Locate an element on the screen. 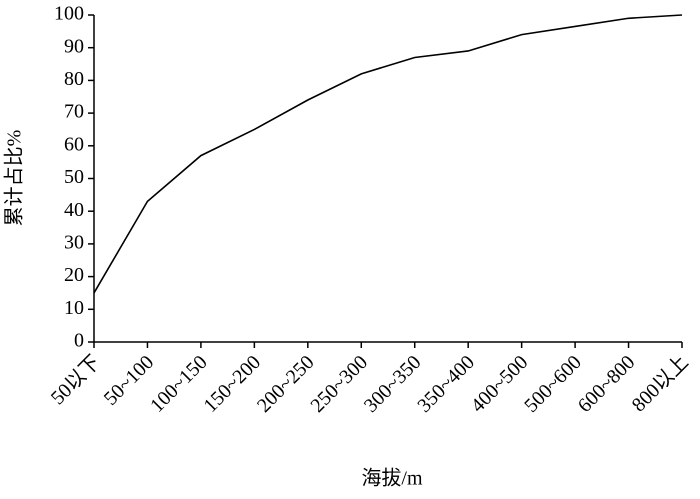 The width and height of the screenshot is (700, 499). x-tick-label: 800以上 is located at coordinates (660, 384).